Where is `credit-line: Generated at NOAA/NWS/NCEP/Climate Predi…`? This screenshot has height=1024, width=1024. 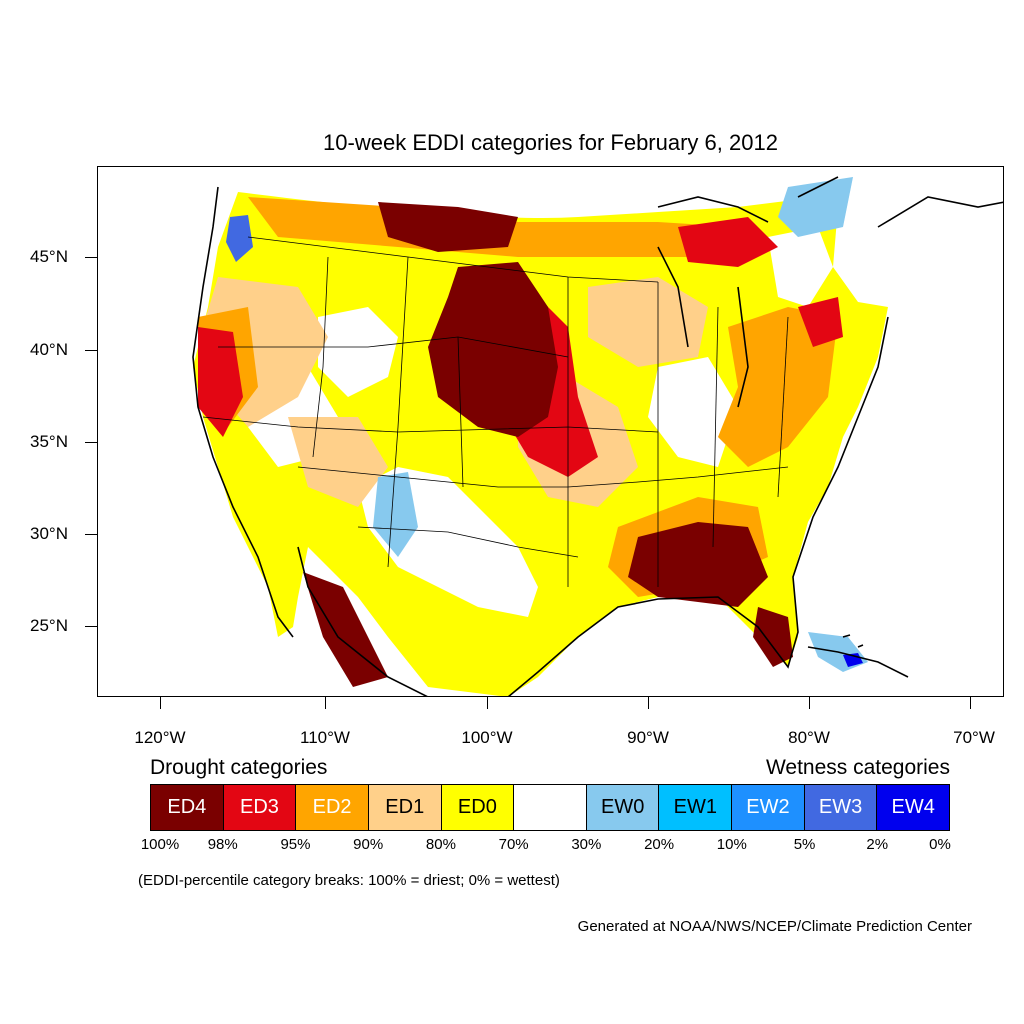 credit-line: Generated at NOAA/NWS/NCEP/Climate Predi… is located at coordinates (774, 926).